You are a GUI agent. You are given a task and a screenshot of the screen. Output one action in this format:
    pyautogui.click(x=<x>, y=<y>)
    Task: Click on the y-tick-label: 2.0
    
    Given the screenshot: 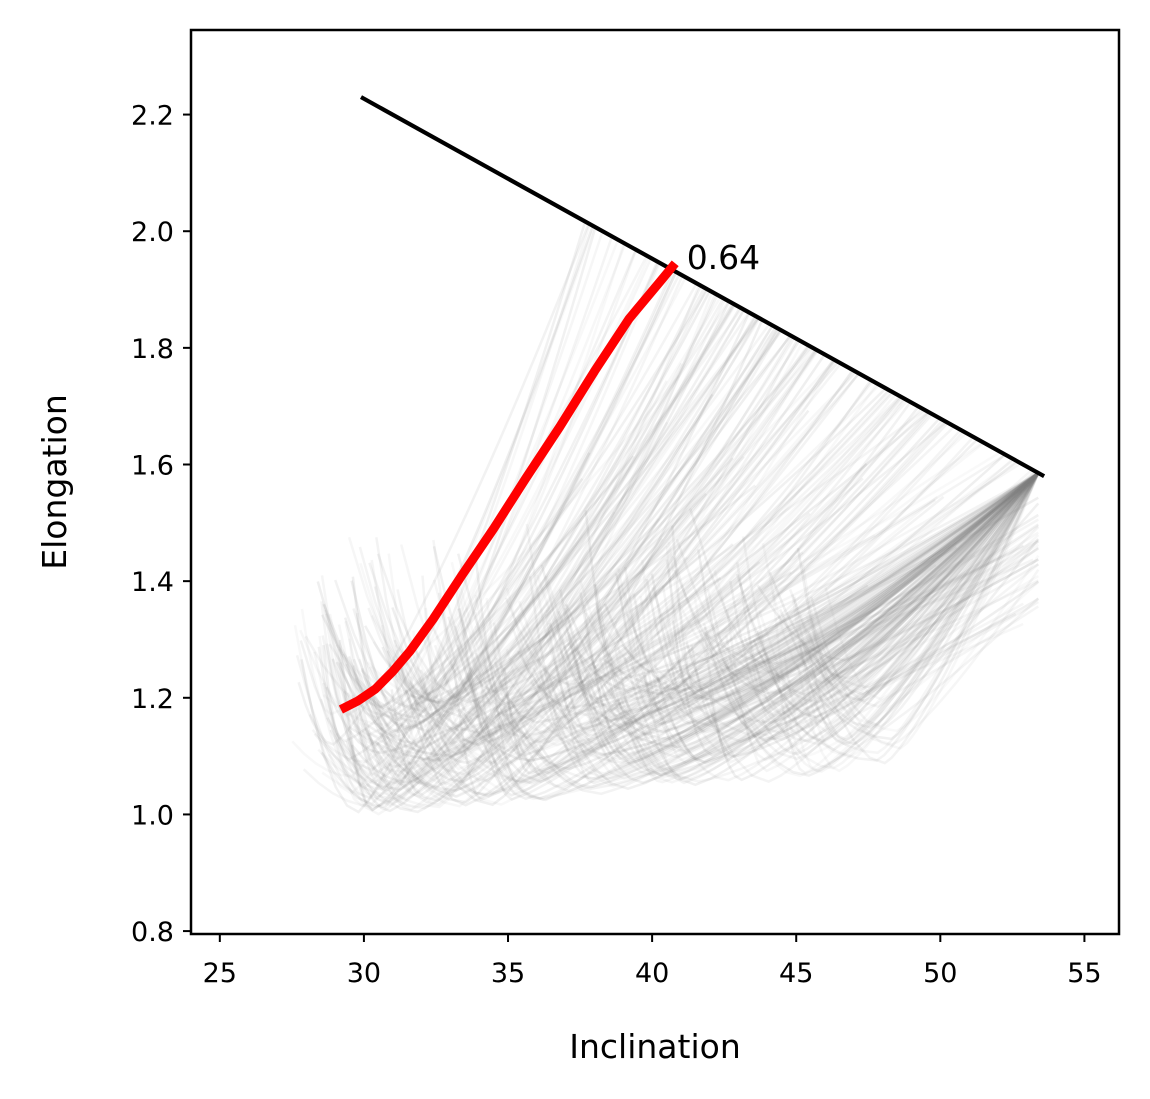 What is the action you would take?
    pyautogui.click(x=152, y=232)
    